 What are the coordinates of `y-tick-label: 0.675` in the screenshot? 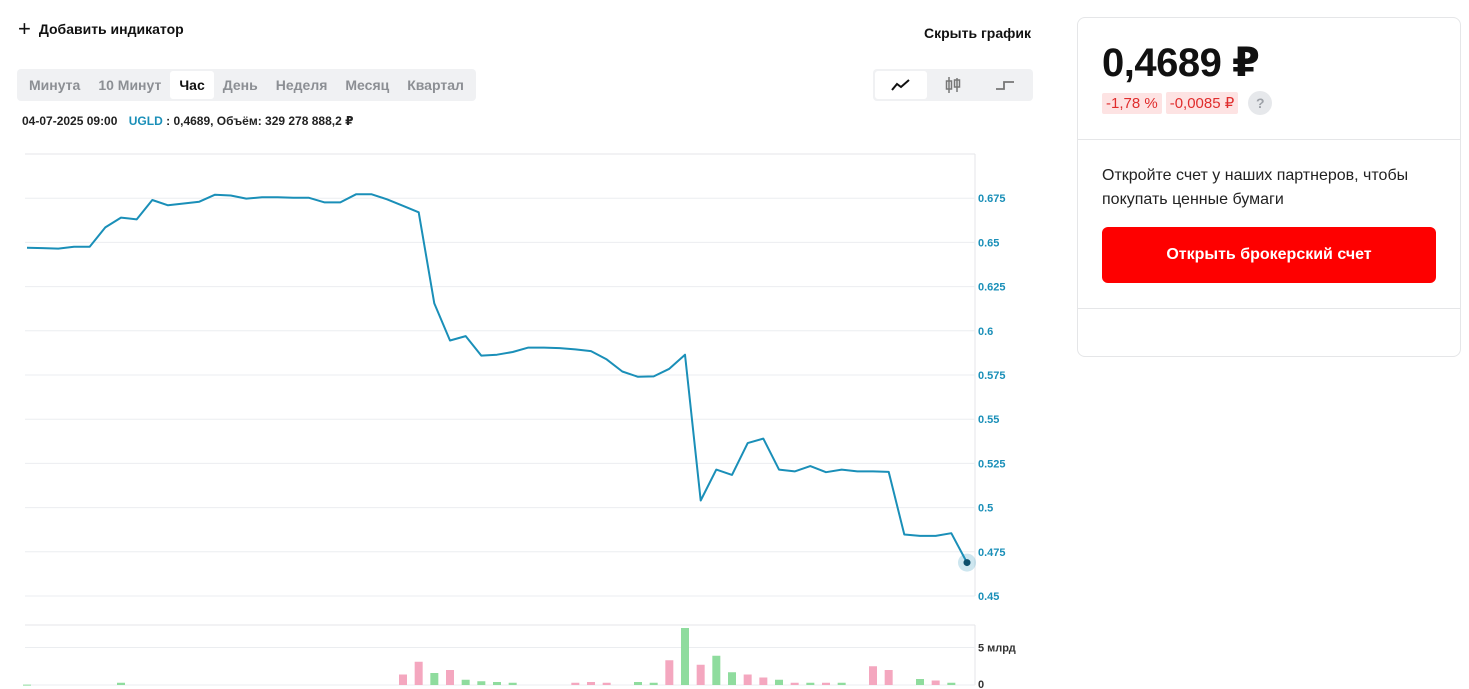 It's located at (992, 199).